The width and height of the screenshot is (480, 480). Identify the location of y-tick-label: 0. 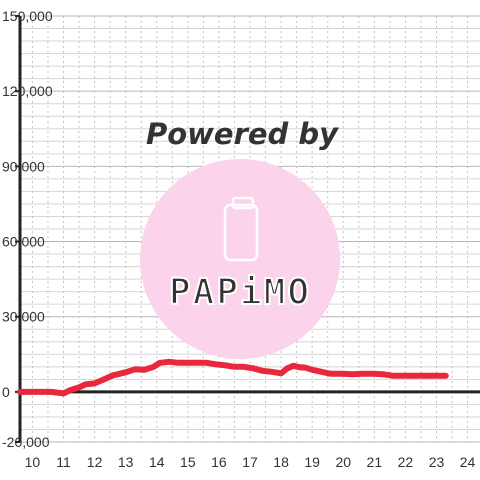
(6, 392).